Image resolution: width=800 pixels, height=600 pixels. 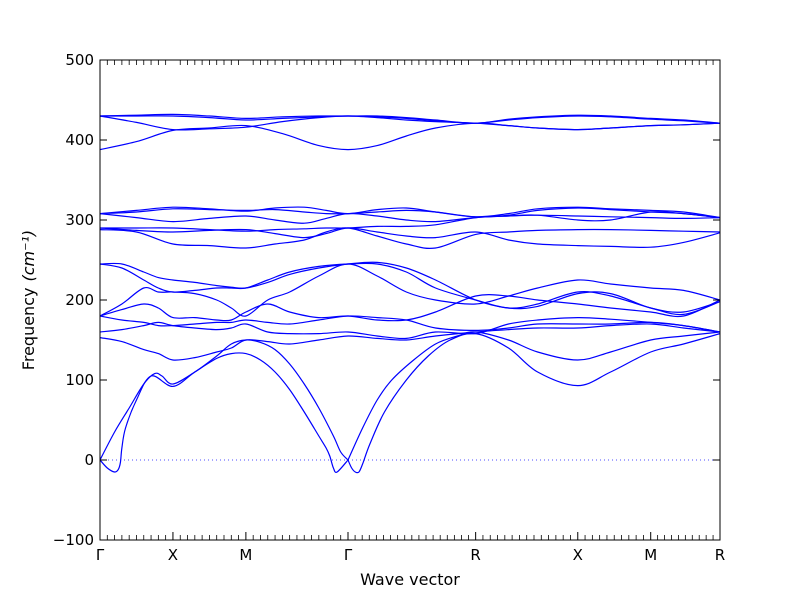 What do you see at coordinates (410, 579) in the screenshot?
I see `x-axis-title: Wave vector` at bounding box center [410, 579].